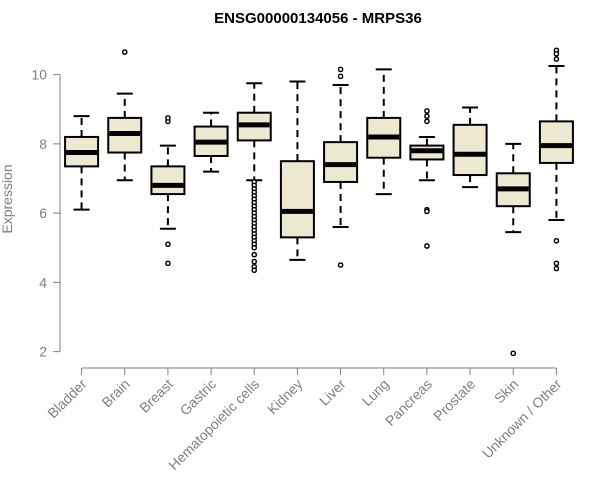  I want to click on box-liver, so click(341, 167).